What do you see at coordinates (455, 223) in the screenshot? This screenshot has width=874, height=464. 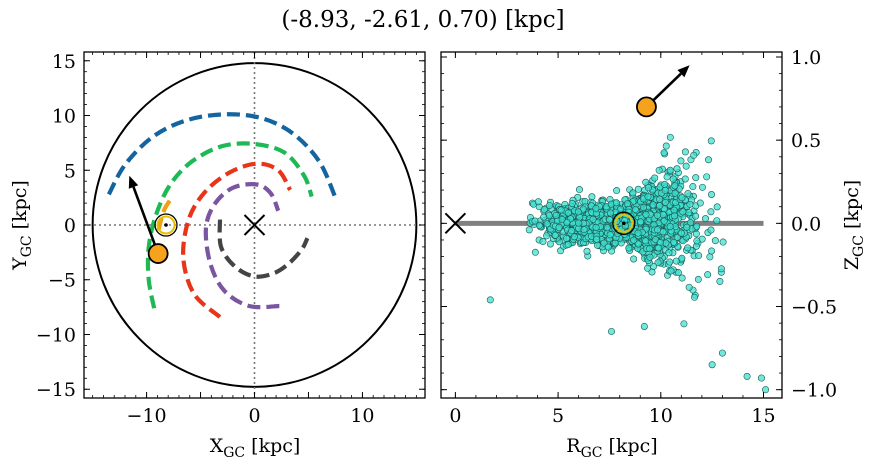 I see `right-galactic-center-marker` at bounding box center [455, 223].